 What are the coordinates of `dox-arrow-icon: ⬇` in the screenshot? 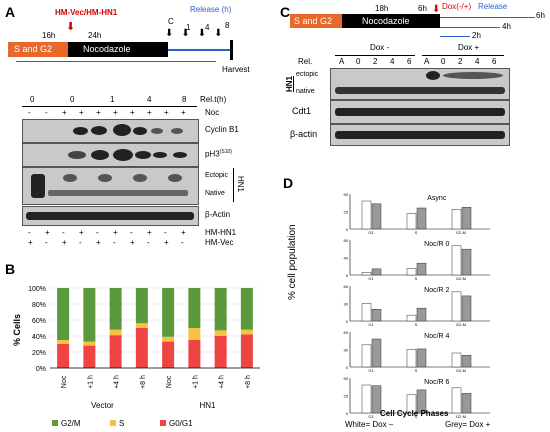 It's located at (436, 9).